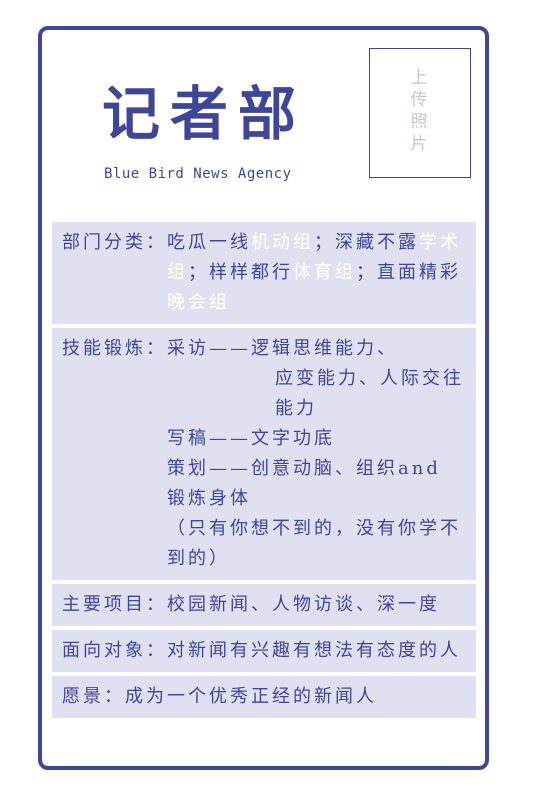  What do you see at coordinates (198, 174) in the screenshot?
I see `agency-subtitle: Blue Bird News Agency` at bounding box center [198, 174].